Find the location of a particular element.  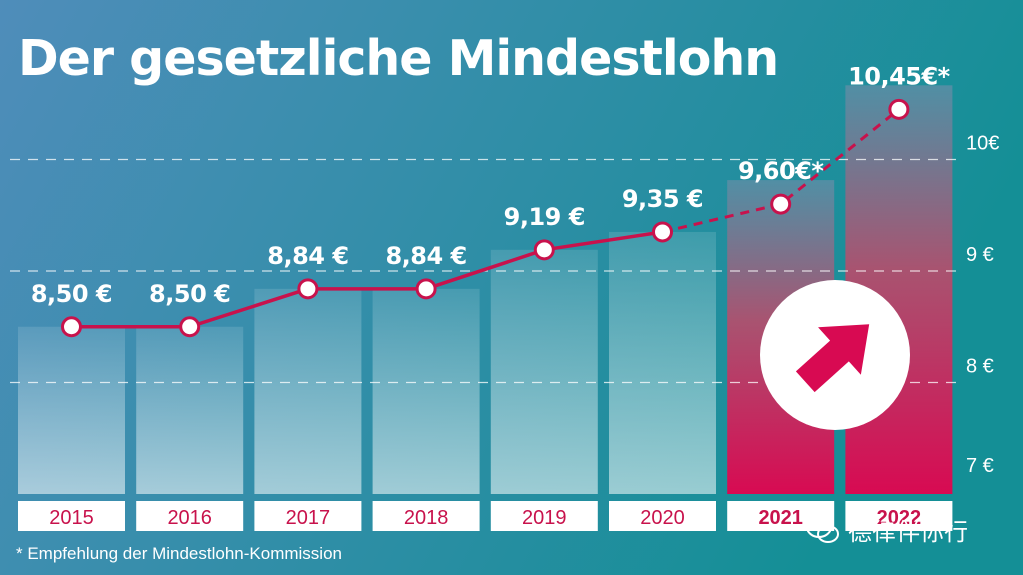

x-tick-label: 2018 is located at coordinates (426, 518).